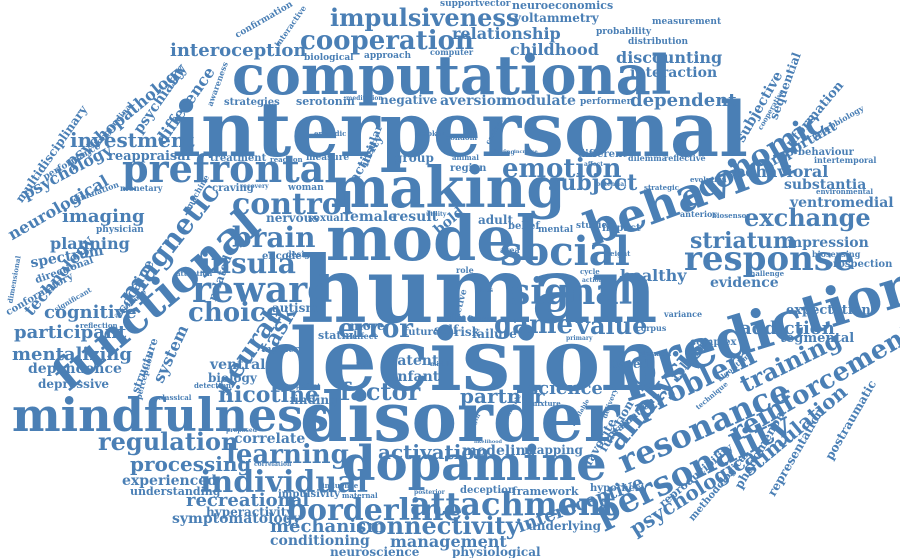  Describe the element at coordinates (473, 101) in the screenshot. I see `word: aversion` at that location.